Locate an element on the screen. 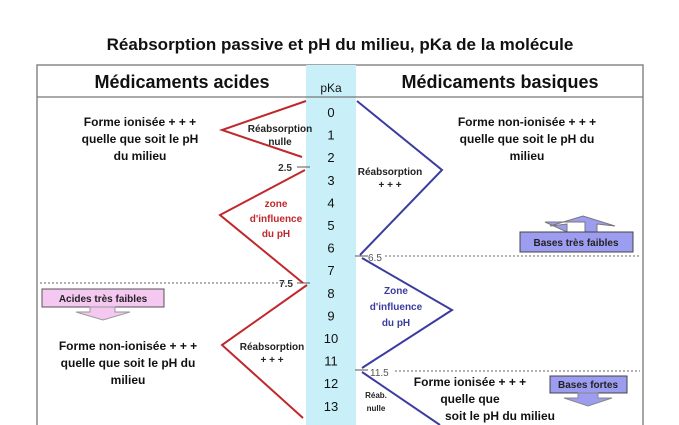 This screenshot has width=679, height=425. pka-value: 0 is located at coordinates (330, 112).